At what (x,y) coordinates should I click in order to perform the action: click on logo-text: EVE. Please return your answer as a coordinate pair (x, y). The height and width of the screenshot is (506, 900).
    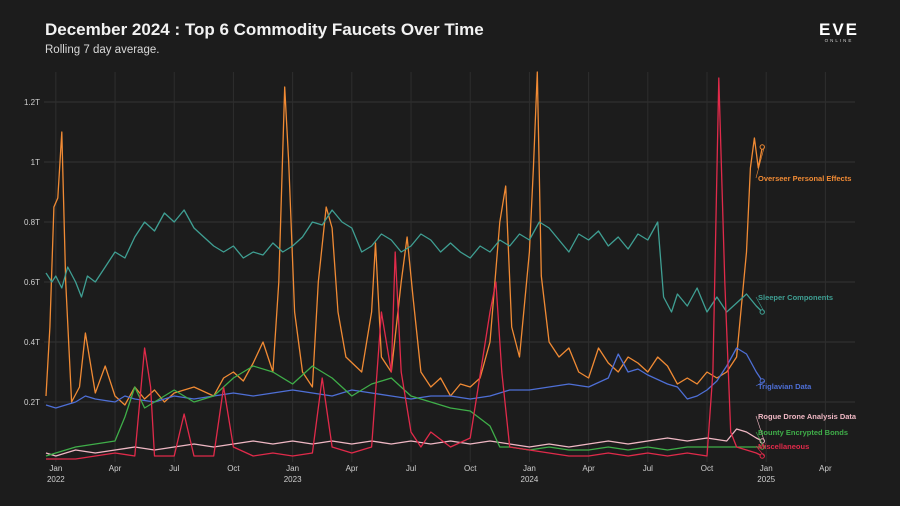
    Looking at the image, I should click on (839, 29).